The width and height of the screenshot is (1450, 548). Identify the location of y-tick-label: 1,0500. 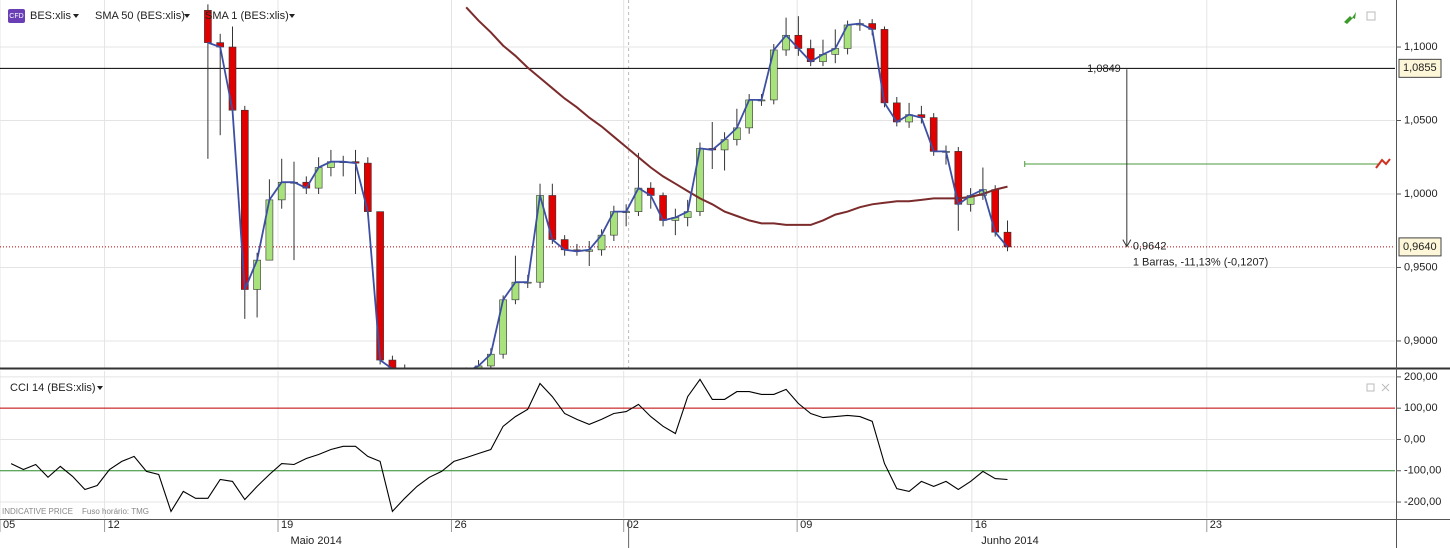
(1421, 120).